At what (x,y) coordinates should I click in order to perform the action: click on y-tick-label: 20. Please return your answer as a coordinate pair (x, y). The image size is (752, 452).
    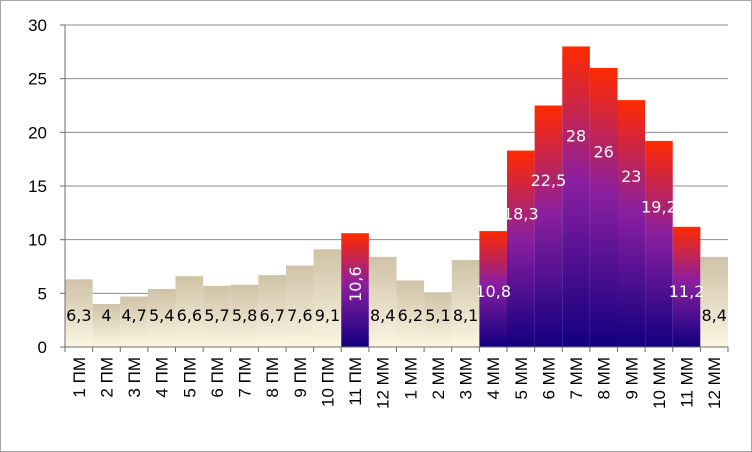
    Looking at the image, I should click on (37, 132).